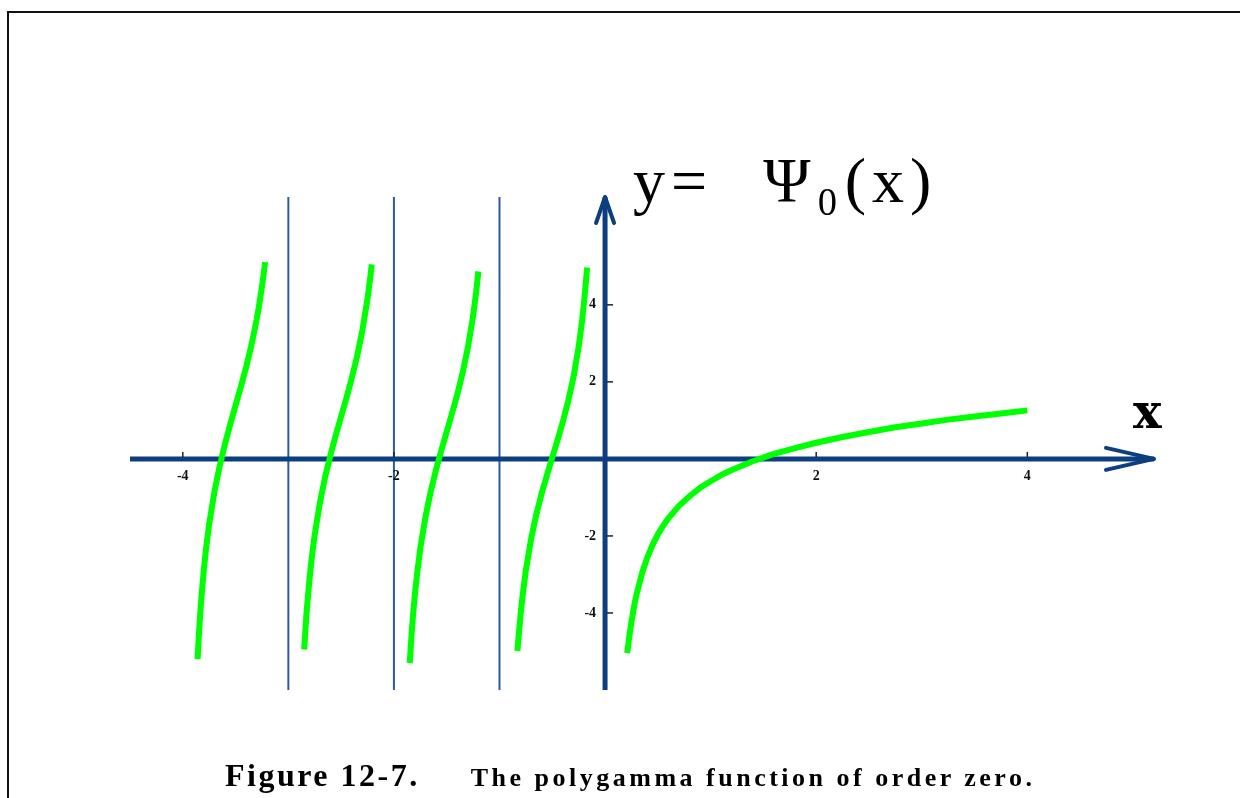 The image size is (1244, 798). What do you see at coordinates (753, 778) in the screenshot?
I see `text: The polygamma function of order zero.` at bounding box center [753, 778].